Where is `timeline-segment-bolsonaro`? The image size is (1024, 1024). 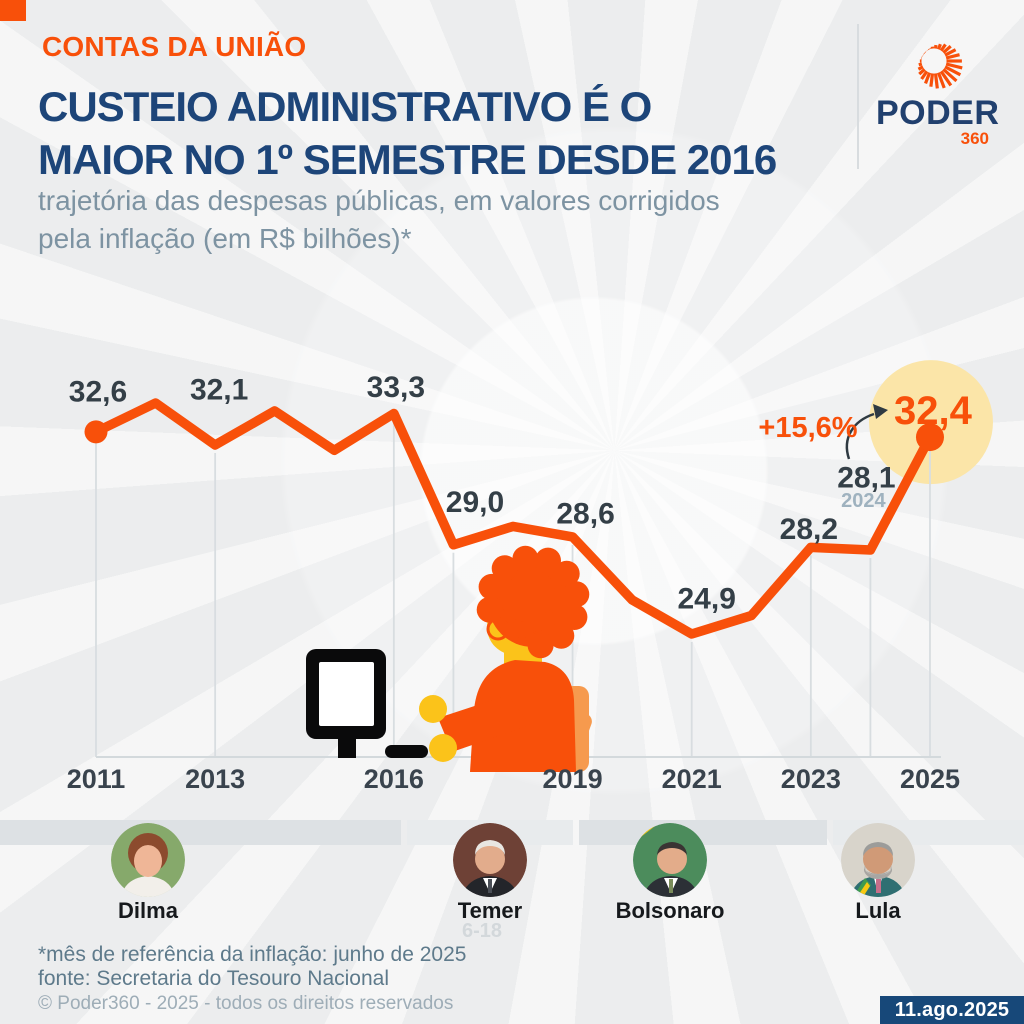 timeline-segment-bolsonaro is located at coordinates (703, 832).